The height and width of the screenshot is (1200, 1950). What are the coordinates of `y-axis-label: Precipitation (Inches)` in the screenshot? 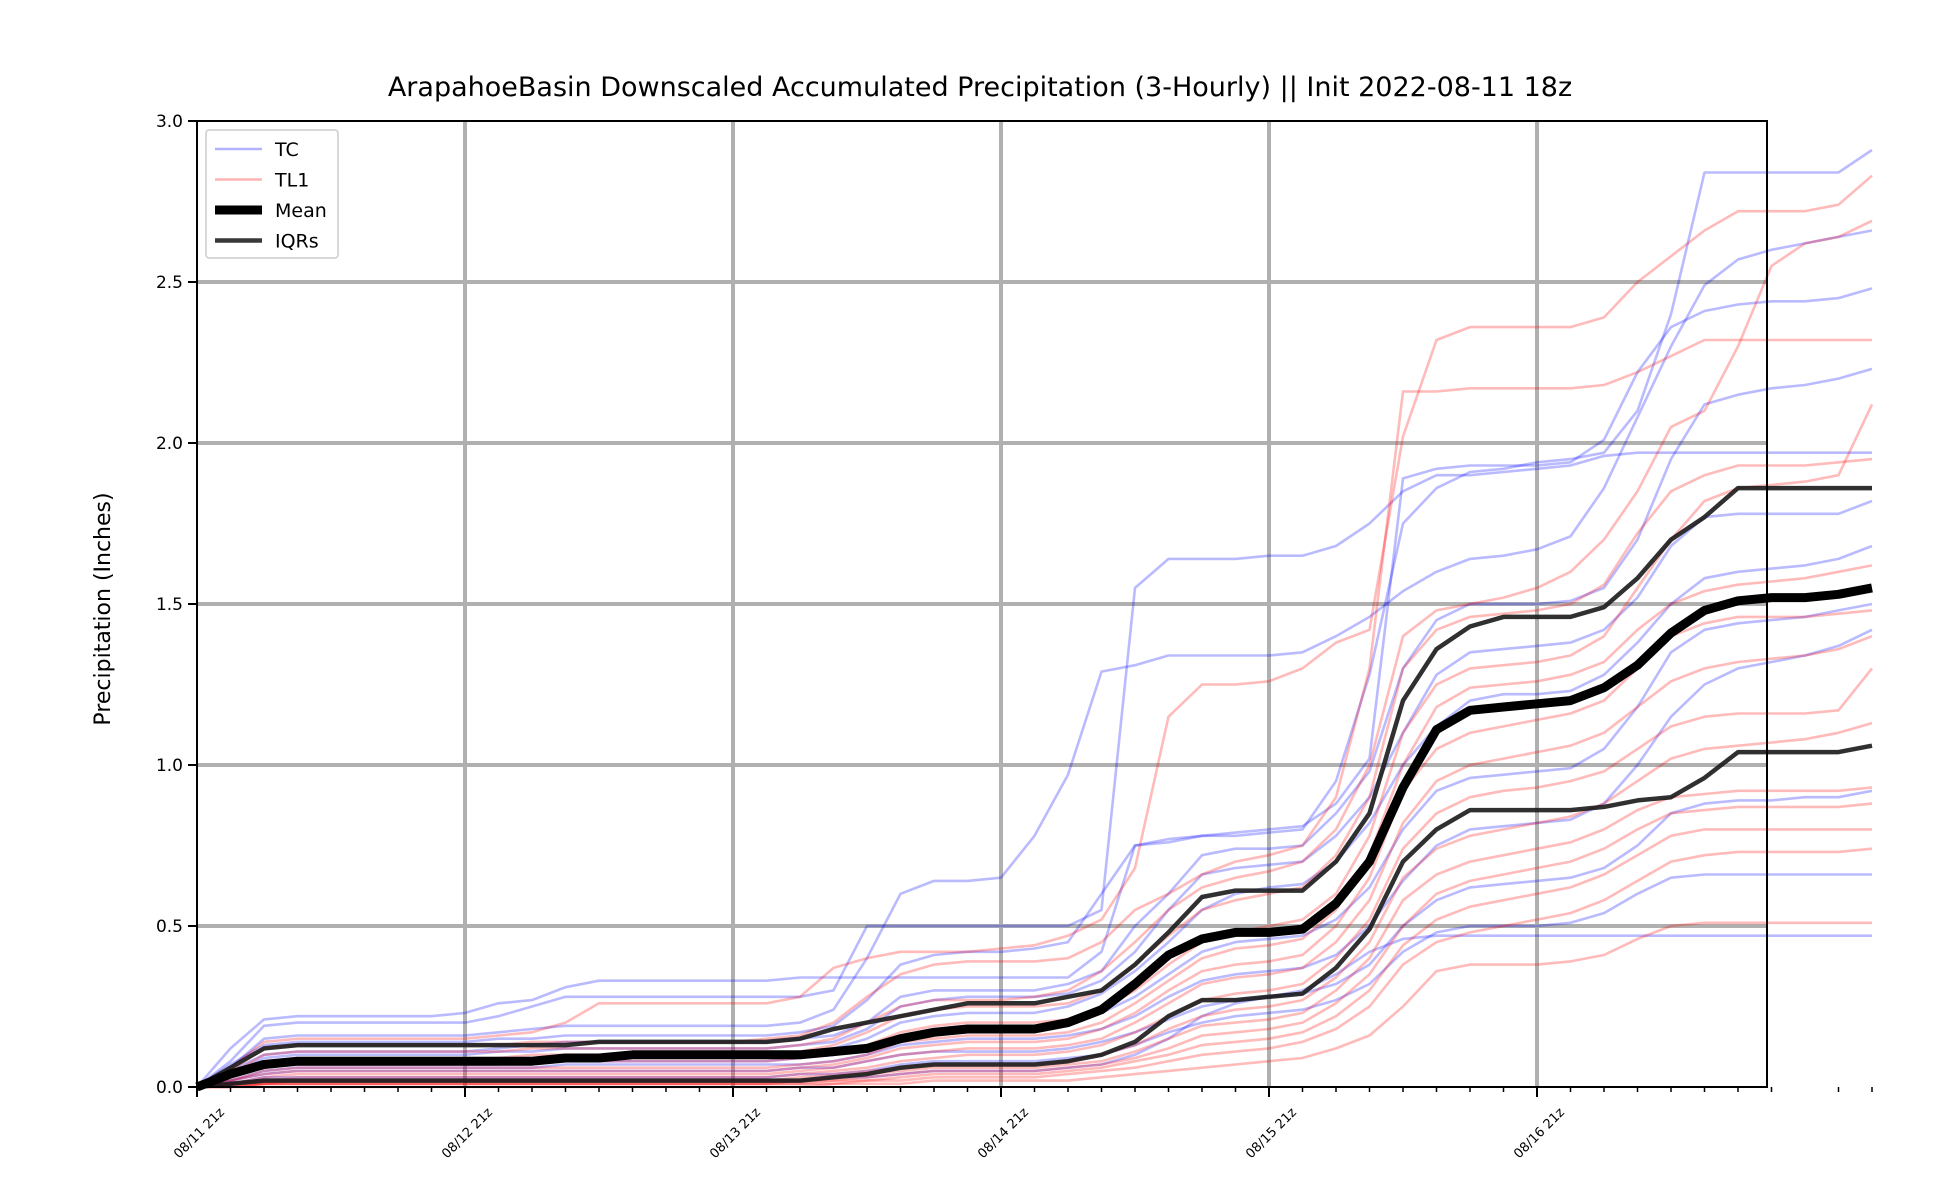 It's located at (103, 608).